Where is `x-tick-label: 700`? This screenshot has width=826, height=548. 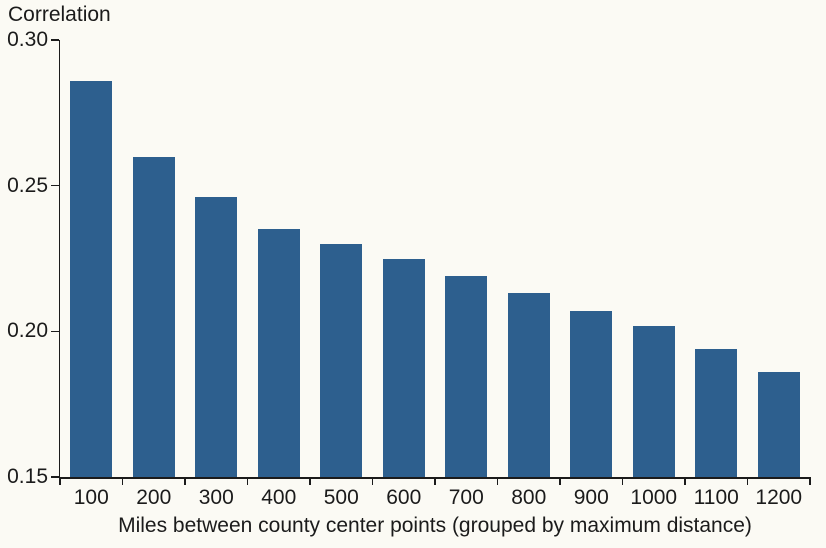
x-tick-label: 700 is located at coordinates (466, 497).